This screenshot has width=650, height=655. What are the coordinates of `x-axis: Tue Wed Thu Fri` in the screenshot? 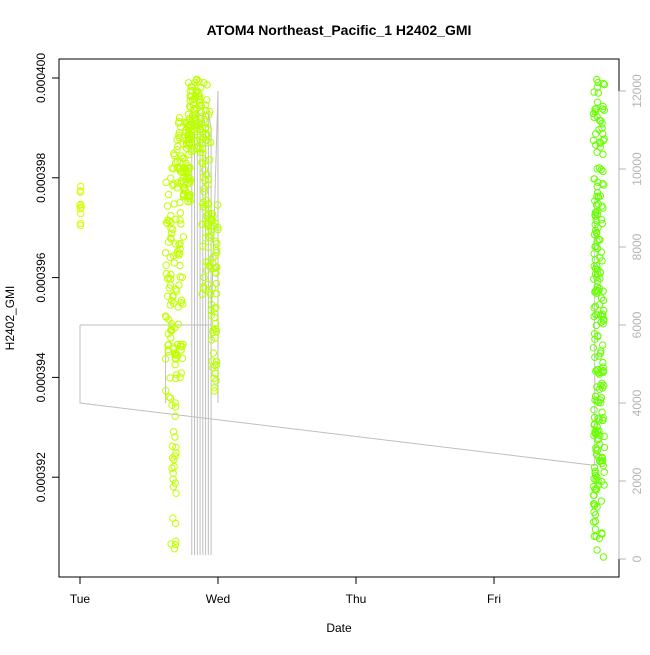 It's located at (285, 591).